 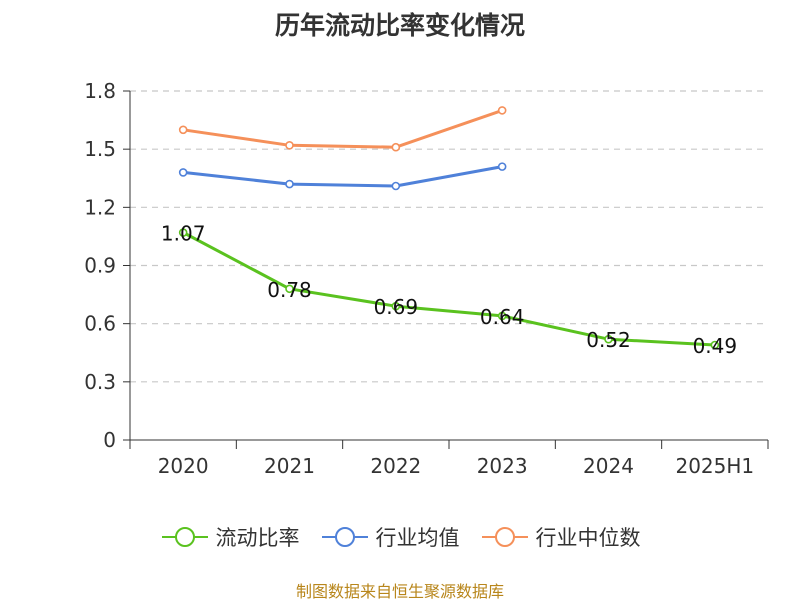 I want to click on legend: 流动比率 行业均值 行业中位数, so click(x=400, y=537).